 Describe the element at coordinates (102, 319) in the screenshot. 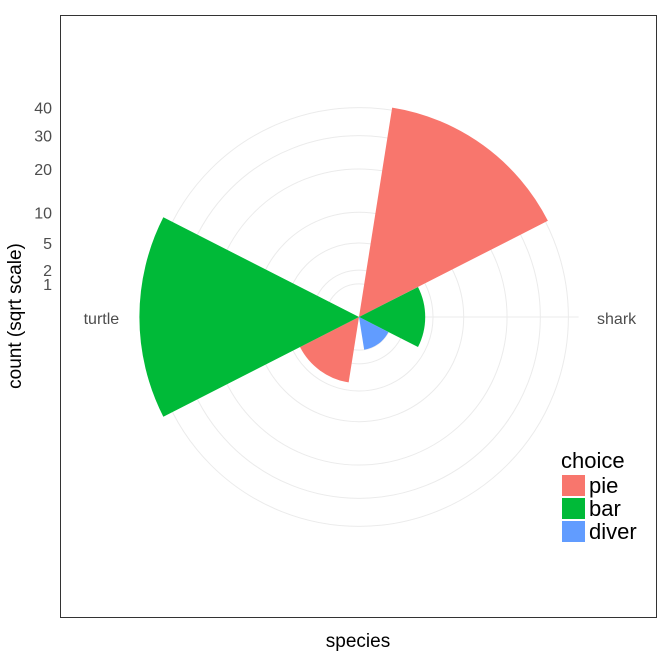

I see `category-label-turtle: turtle` at that location.